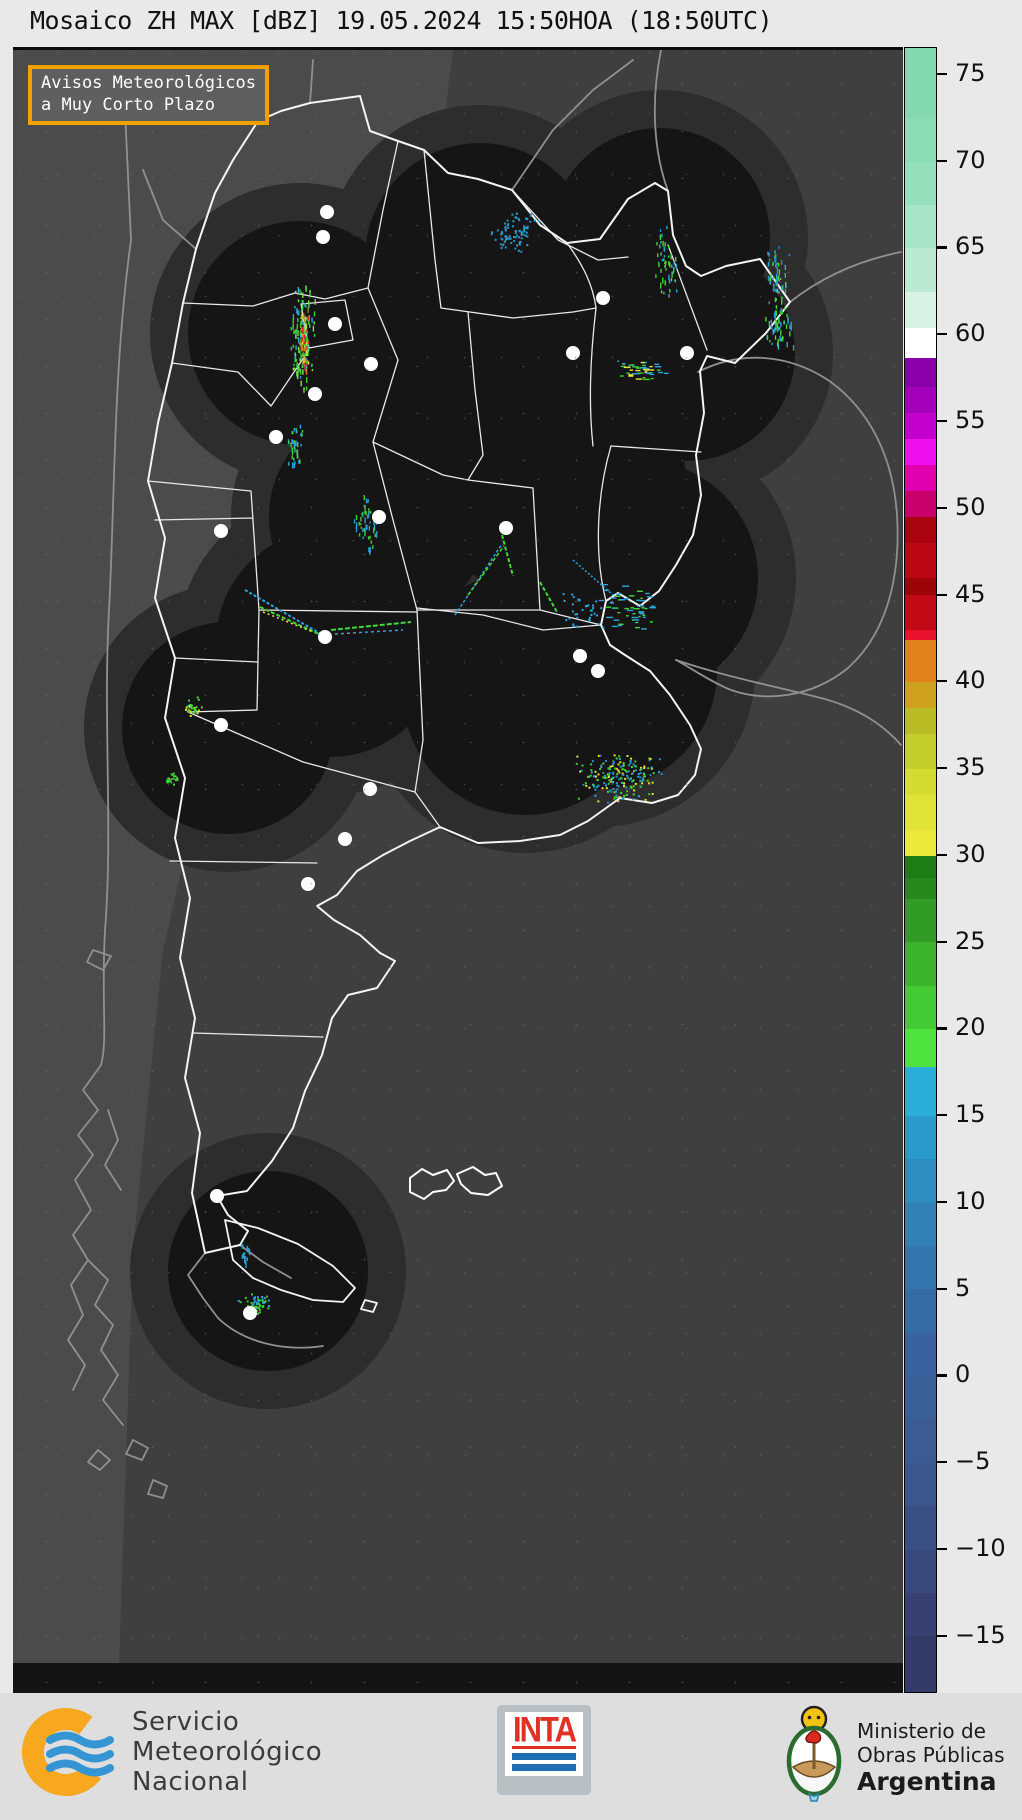  Describe the element at coordinates (970, 246) in the screenshot. I see `colorbar-tick-label: 65` at that location.